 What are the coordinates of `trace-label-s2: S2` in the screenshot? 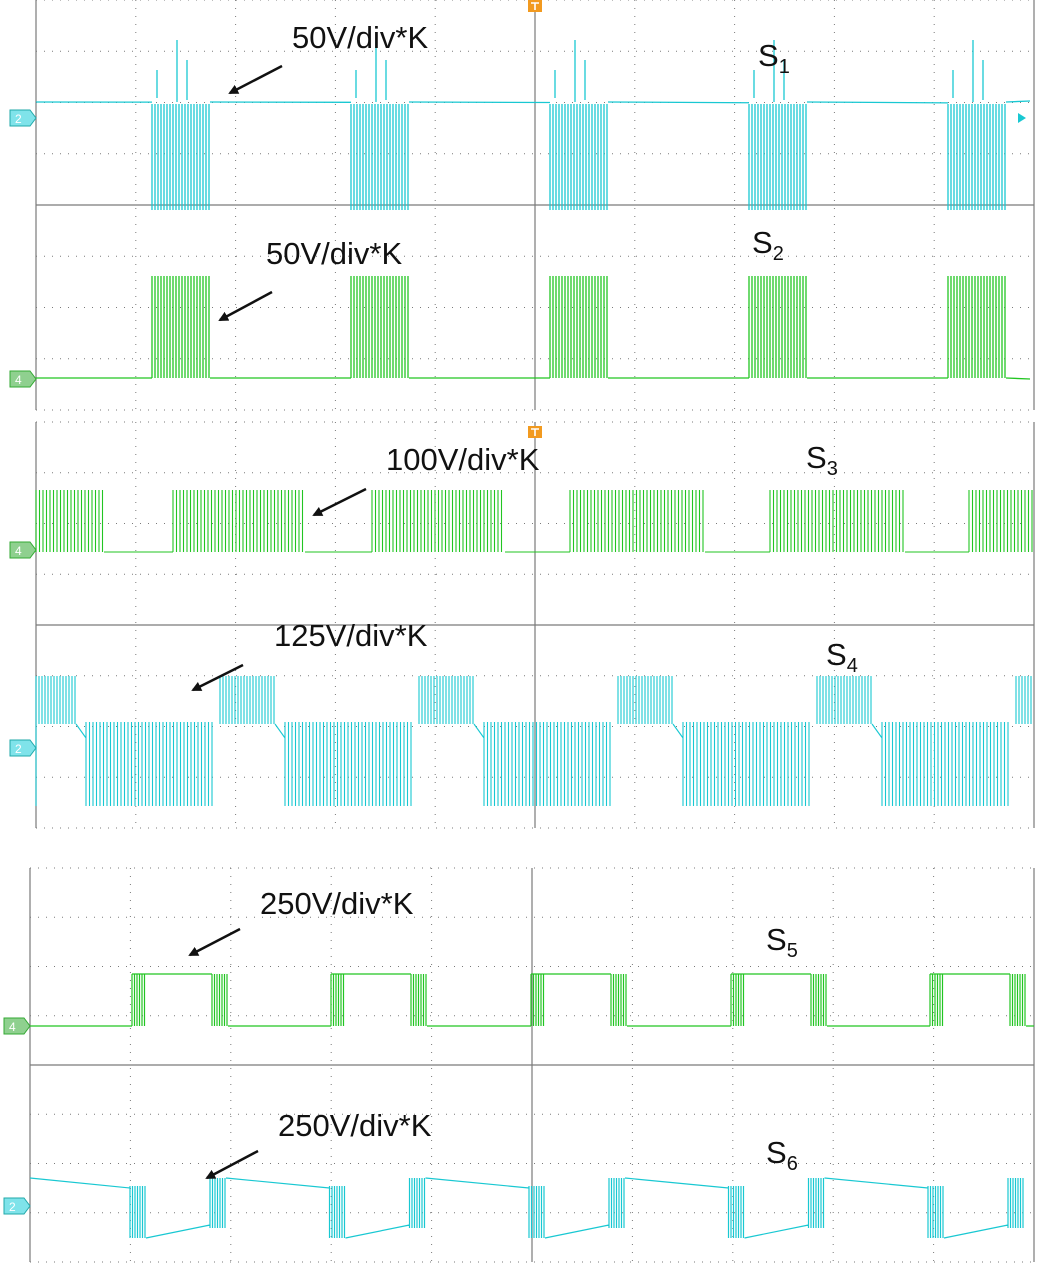 It's located at (768, 245).